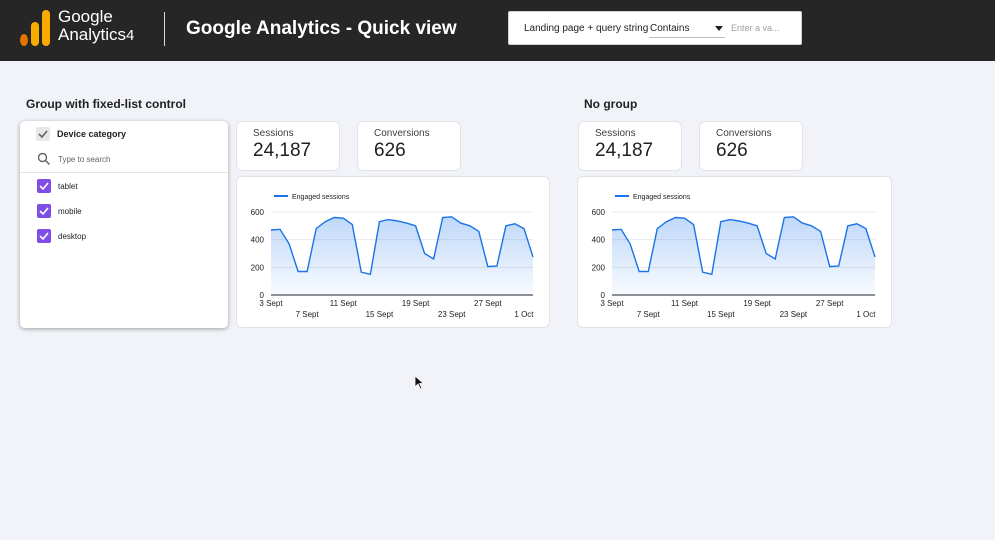 This screenshot has height=540, width=995. Describe the element at coordinates (164, 29) in the screenshot. I see `header-divider` at that location.